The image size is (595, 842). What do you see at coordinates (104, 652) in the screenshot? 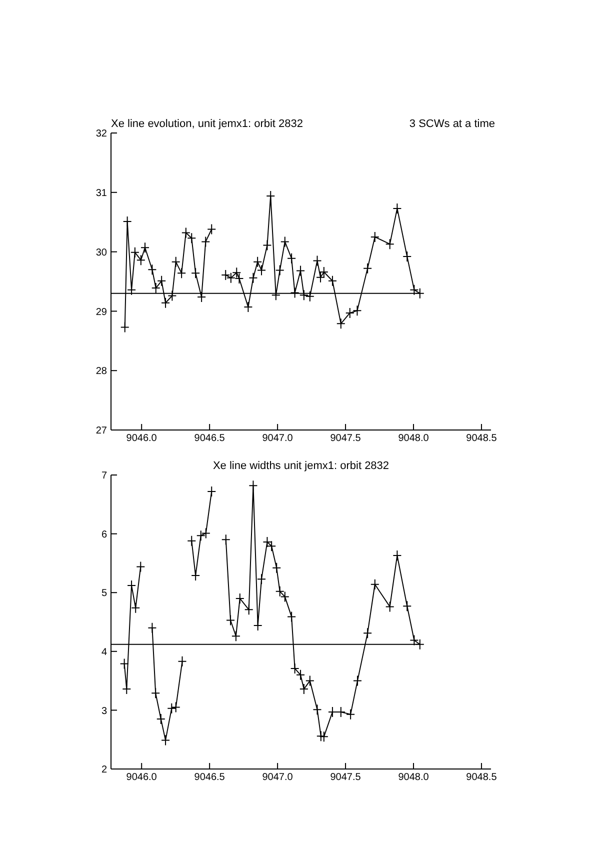
I see `y-tick-label: 4` at bounding box center [104, 652].